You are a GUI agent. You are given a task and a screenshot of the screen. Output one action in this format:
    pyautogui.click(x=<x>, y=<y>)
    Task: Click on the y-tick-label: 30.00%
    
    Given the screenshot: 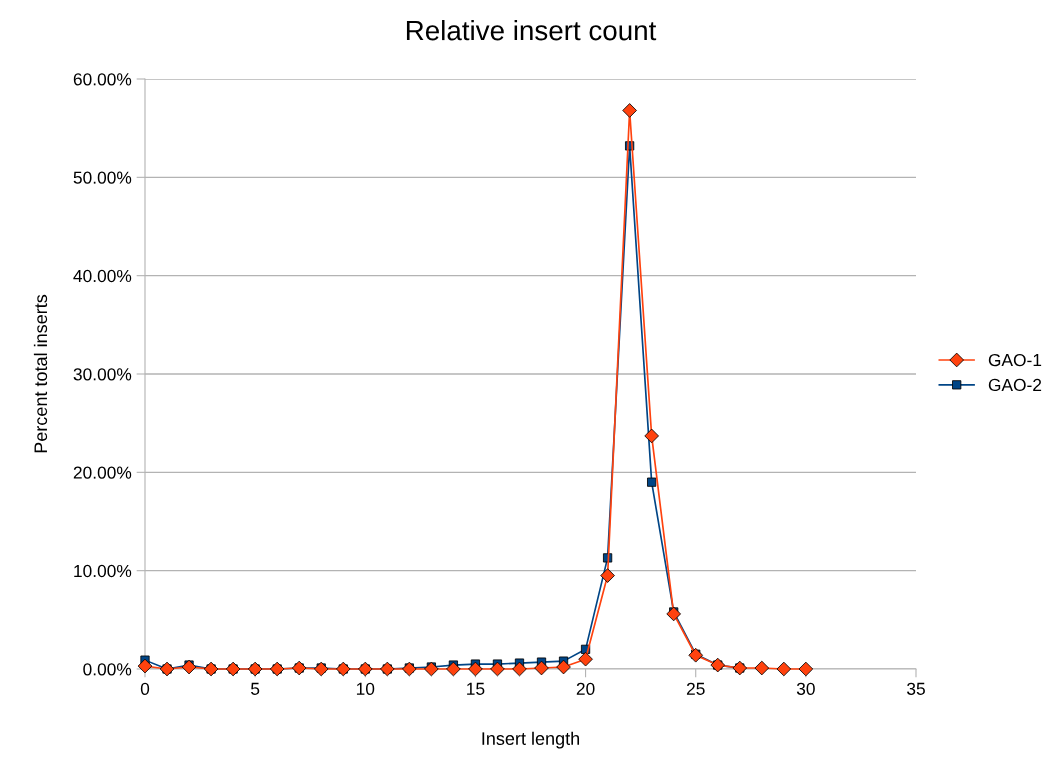 What is the action you would take?
    pyautogui.click(x=102, y=374)
    